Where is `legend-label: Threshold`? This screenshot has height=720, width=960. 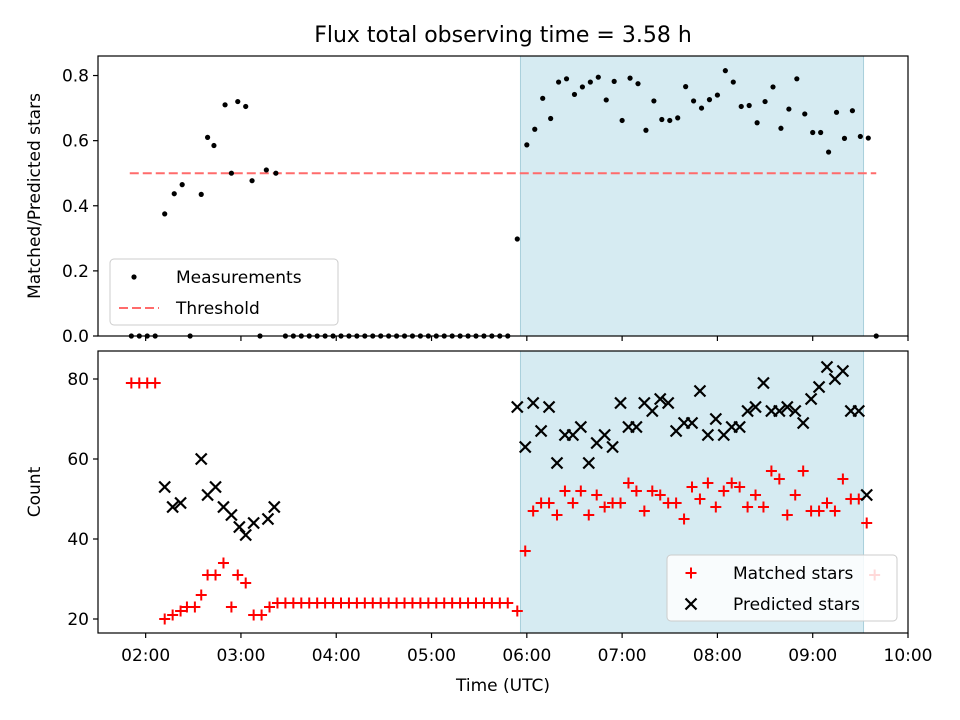
legend-label: Threshold is located at coordinates (217, 309).